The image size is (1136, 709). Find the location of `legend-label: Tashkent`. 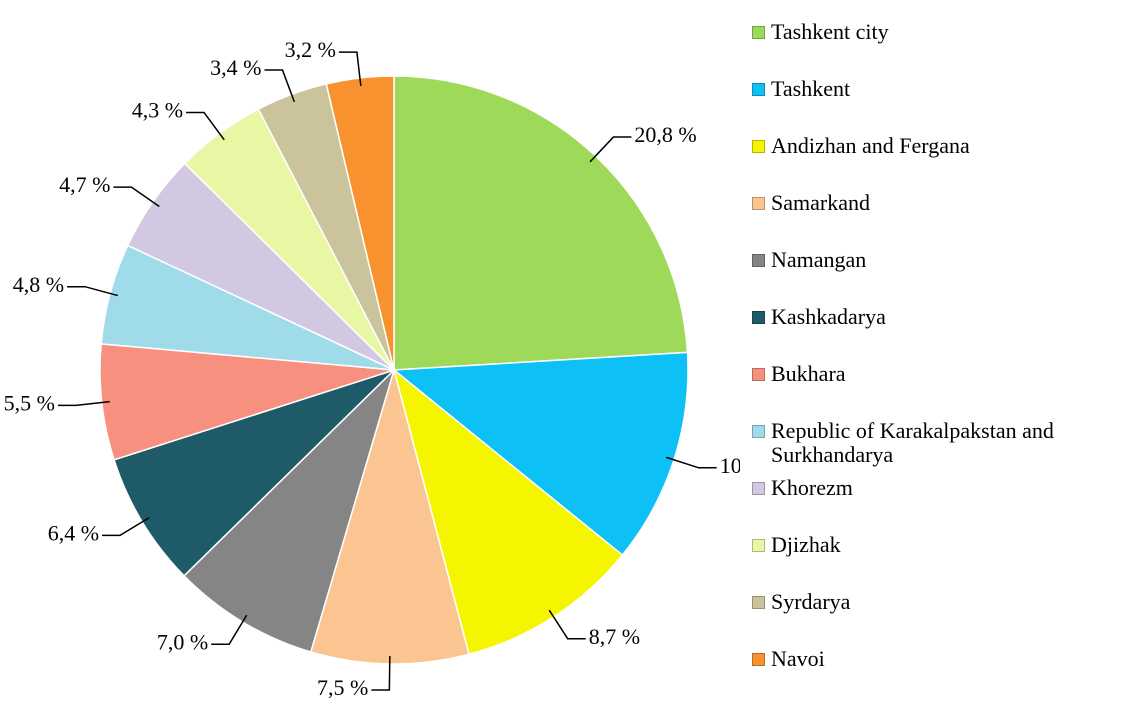

legend-label: Tashkent is located at coordinates (811, 88).